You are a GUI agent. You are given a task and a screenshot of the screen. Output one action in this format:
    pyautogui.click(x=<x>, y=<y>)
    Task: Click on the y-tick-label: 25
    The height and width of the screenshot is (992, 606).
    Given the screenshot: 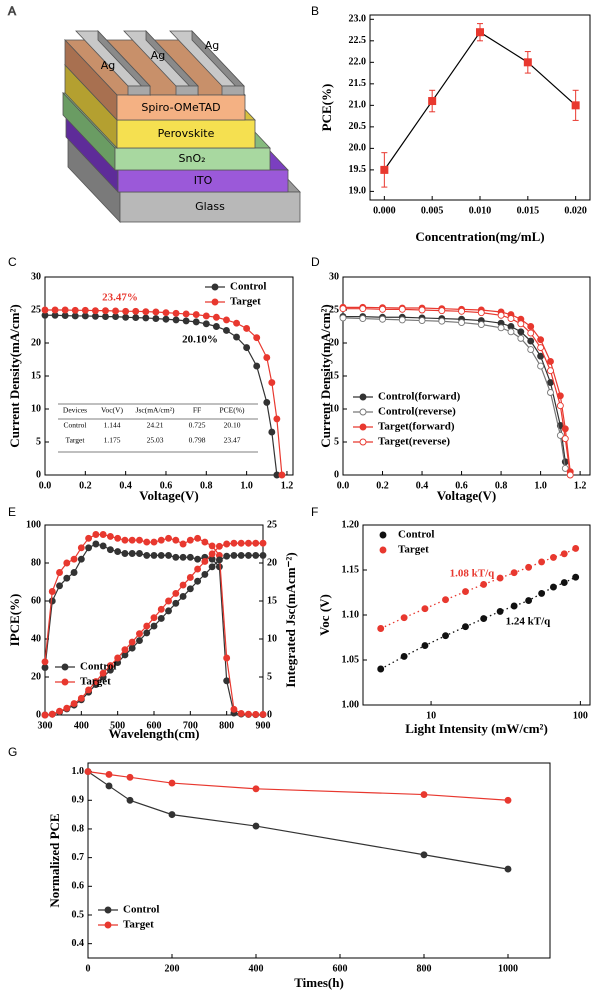 What is the action you would take?
    pyautogui.click(x=36, y=309)
    